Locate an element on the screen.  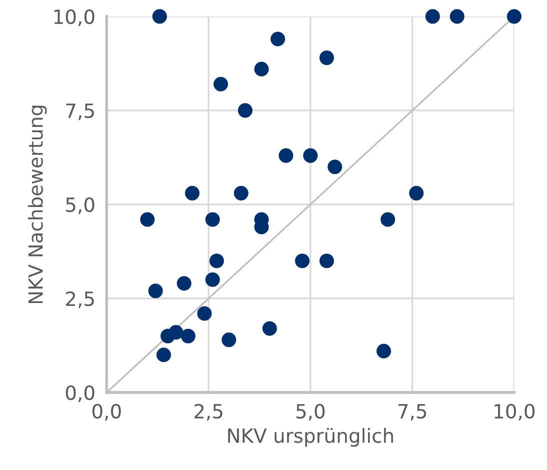
y-tick-label: 2,5 is located at coordinates (80, 299).